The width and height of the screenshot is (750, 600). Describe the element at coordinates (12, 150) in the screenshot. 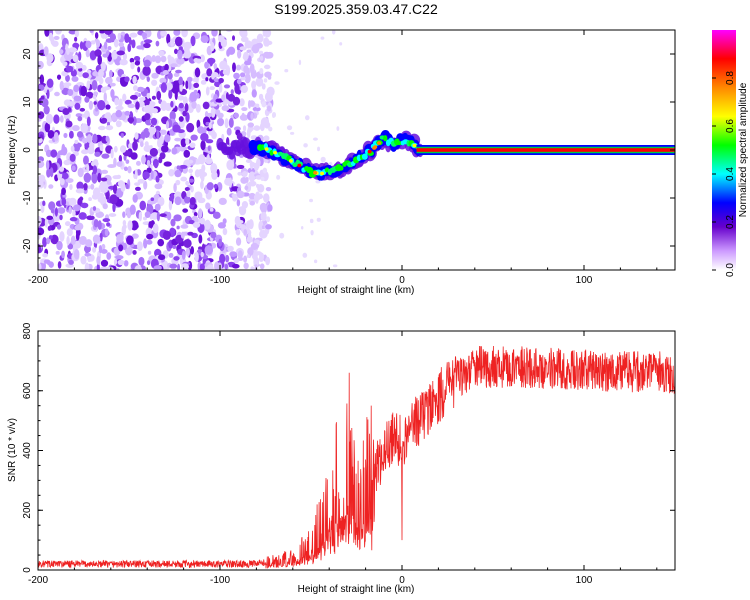

I see `y-axis-label-top: Frequency (Hz)` at that location.